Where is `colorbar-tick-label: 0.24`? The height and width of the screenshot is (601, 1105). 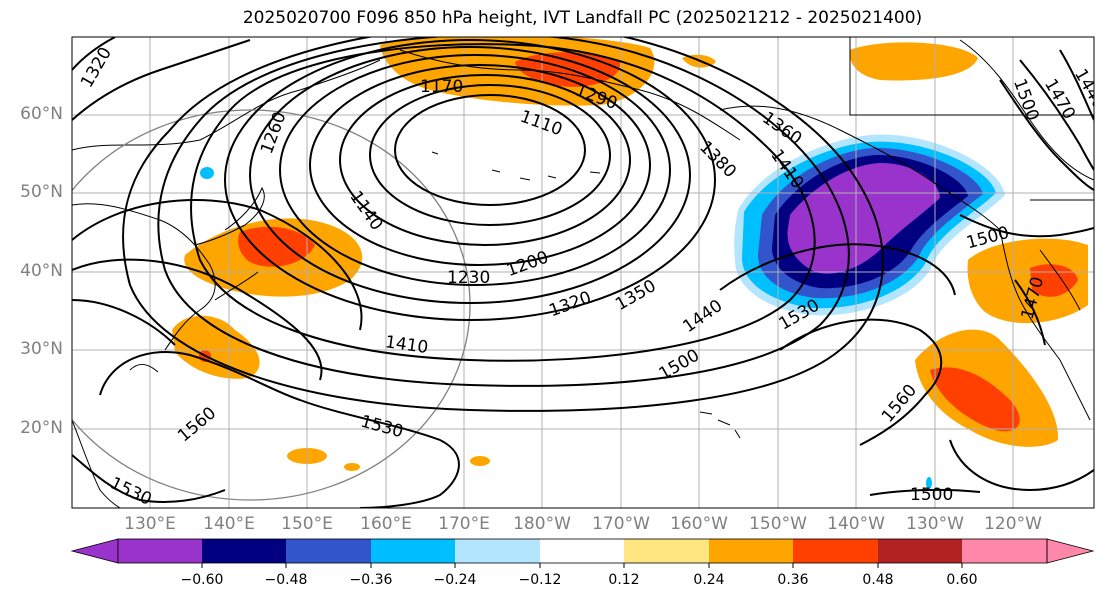 colorbar-tick-label: 0.24 is located at coordinates (709, 580).